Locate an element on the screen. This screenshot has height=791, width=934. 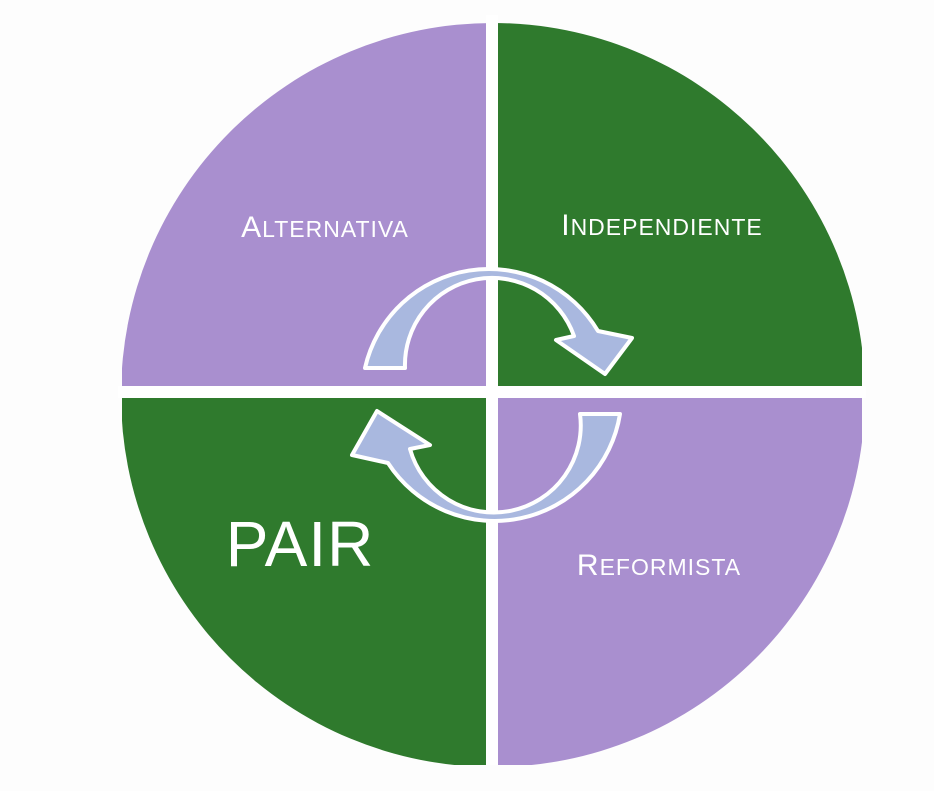
cycle-arrow-top is located at coordinates (498, 321).